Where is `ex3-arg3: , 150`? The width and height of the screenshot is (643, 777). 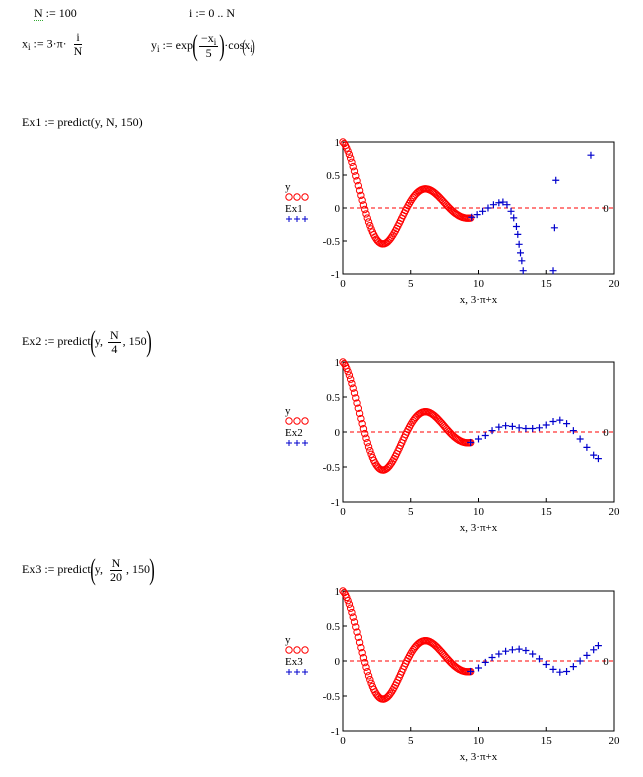
ex3-arg3: , 150 is located at coordinates (137, 568).